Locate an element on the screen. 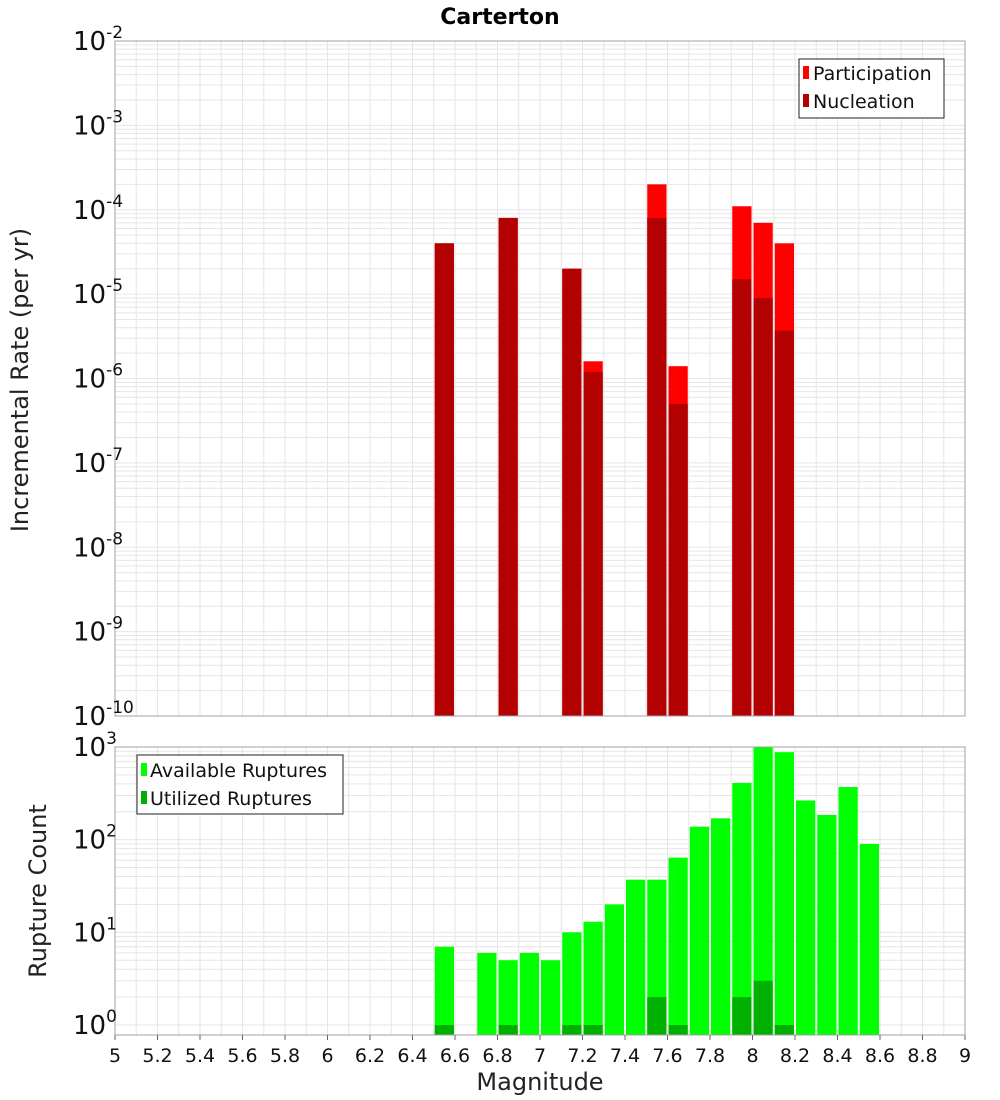 The image size is (1000, 1100). legend-label-nucleation: Nucleation is located at coordinates (864, 102).